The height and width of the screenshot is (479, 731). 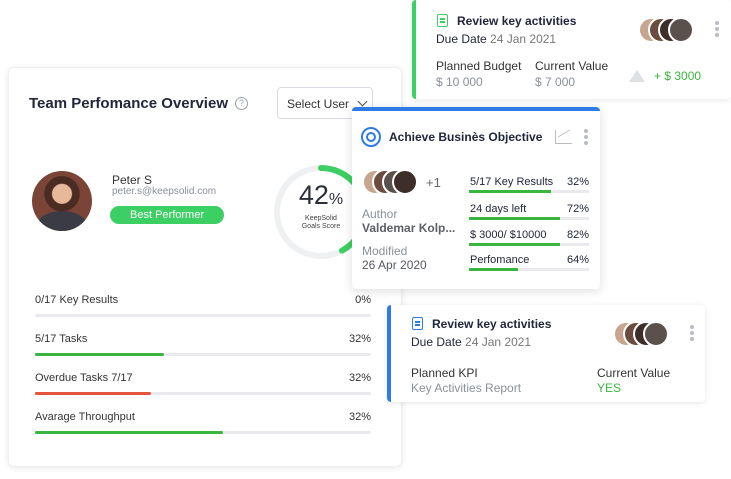 What do you see at coordinates (128, 103) in the screenshot?
I see `team-performance-title: Team Perfomance Overview` at bounding box center [128, 103].